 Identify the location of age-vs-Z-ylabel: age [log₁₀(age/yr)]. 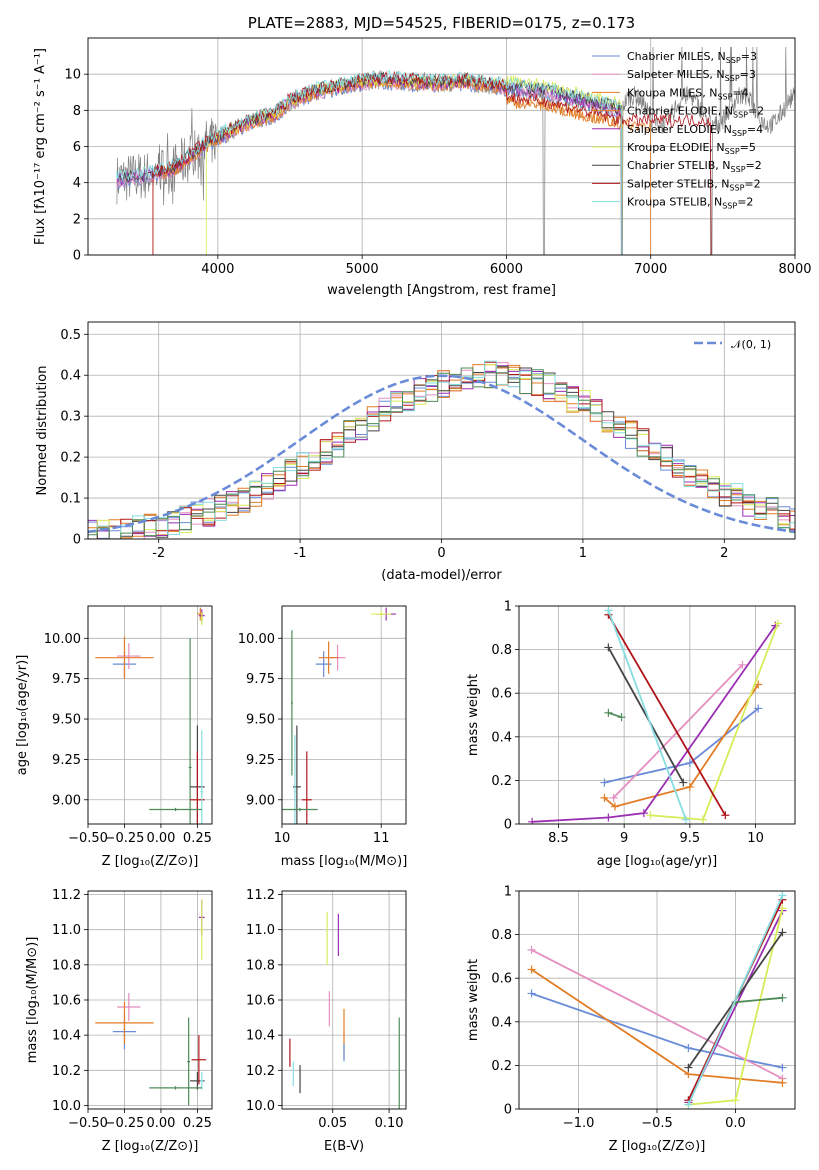
(22, 715).